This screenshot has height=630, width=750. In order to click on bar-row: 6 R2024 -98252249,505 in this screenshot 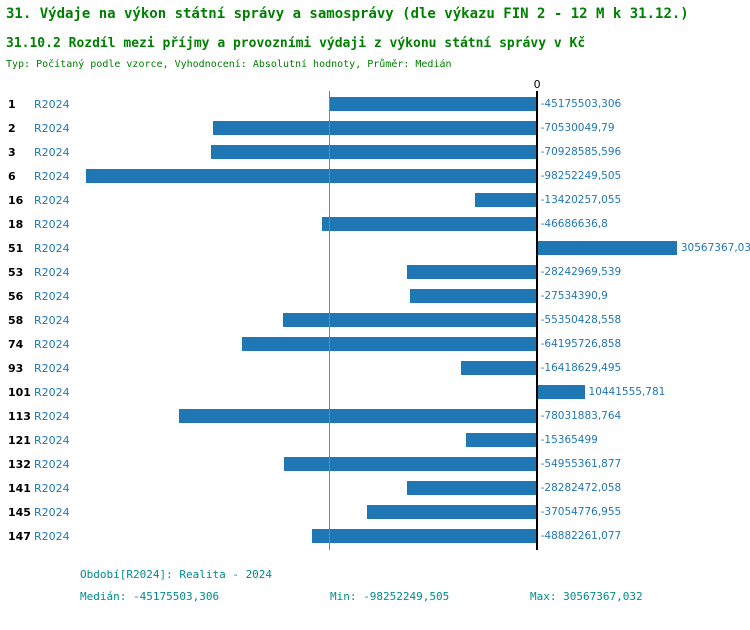, I will do `click(375, 176)`.